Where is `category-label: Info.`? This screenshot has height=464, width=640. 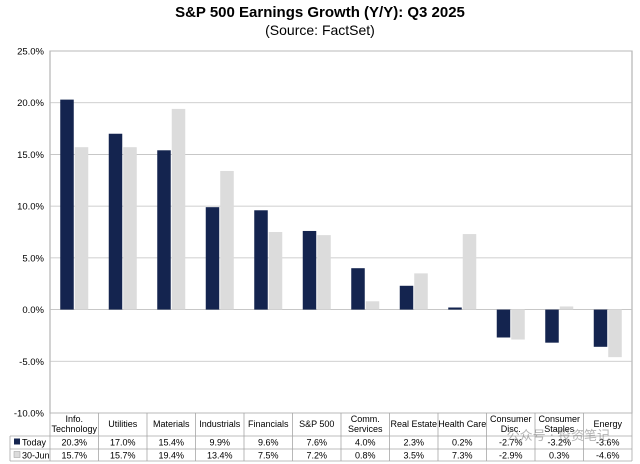
category-label: Info. is located at coordinates (74, 419).